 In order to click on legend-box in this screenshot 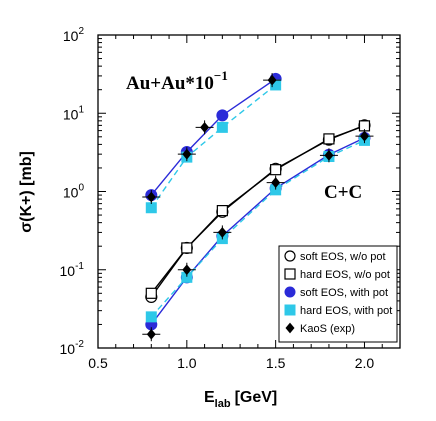, I will do `click(338, 294)`.